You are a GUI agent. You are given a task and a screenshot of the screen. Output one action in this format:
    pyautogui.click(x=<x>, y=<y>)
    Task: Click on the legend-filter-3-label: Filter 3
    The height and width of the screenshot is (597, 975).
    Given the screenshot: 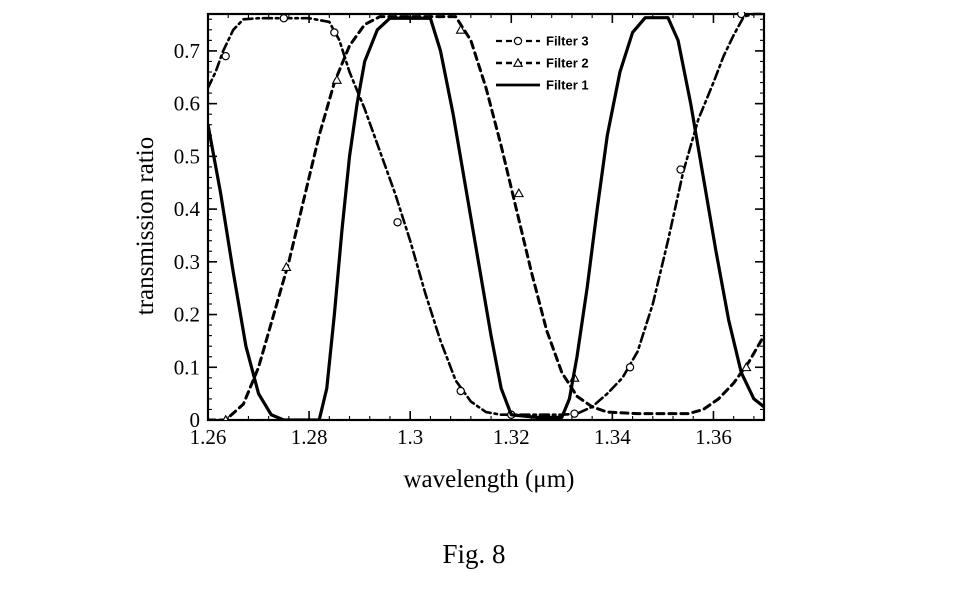 What is the action you would take?
    pyautogui.click(x=567, y=41)
    